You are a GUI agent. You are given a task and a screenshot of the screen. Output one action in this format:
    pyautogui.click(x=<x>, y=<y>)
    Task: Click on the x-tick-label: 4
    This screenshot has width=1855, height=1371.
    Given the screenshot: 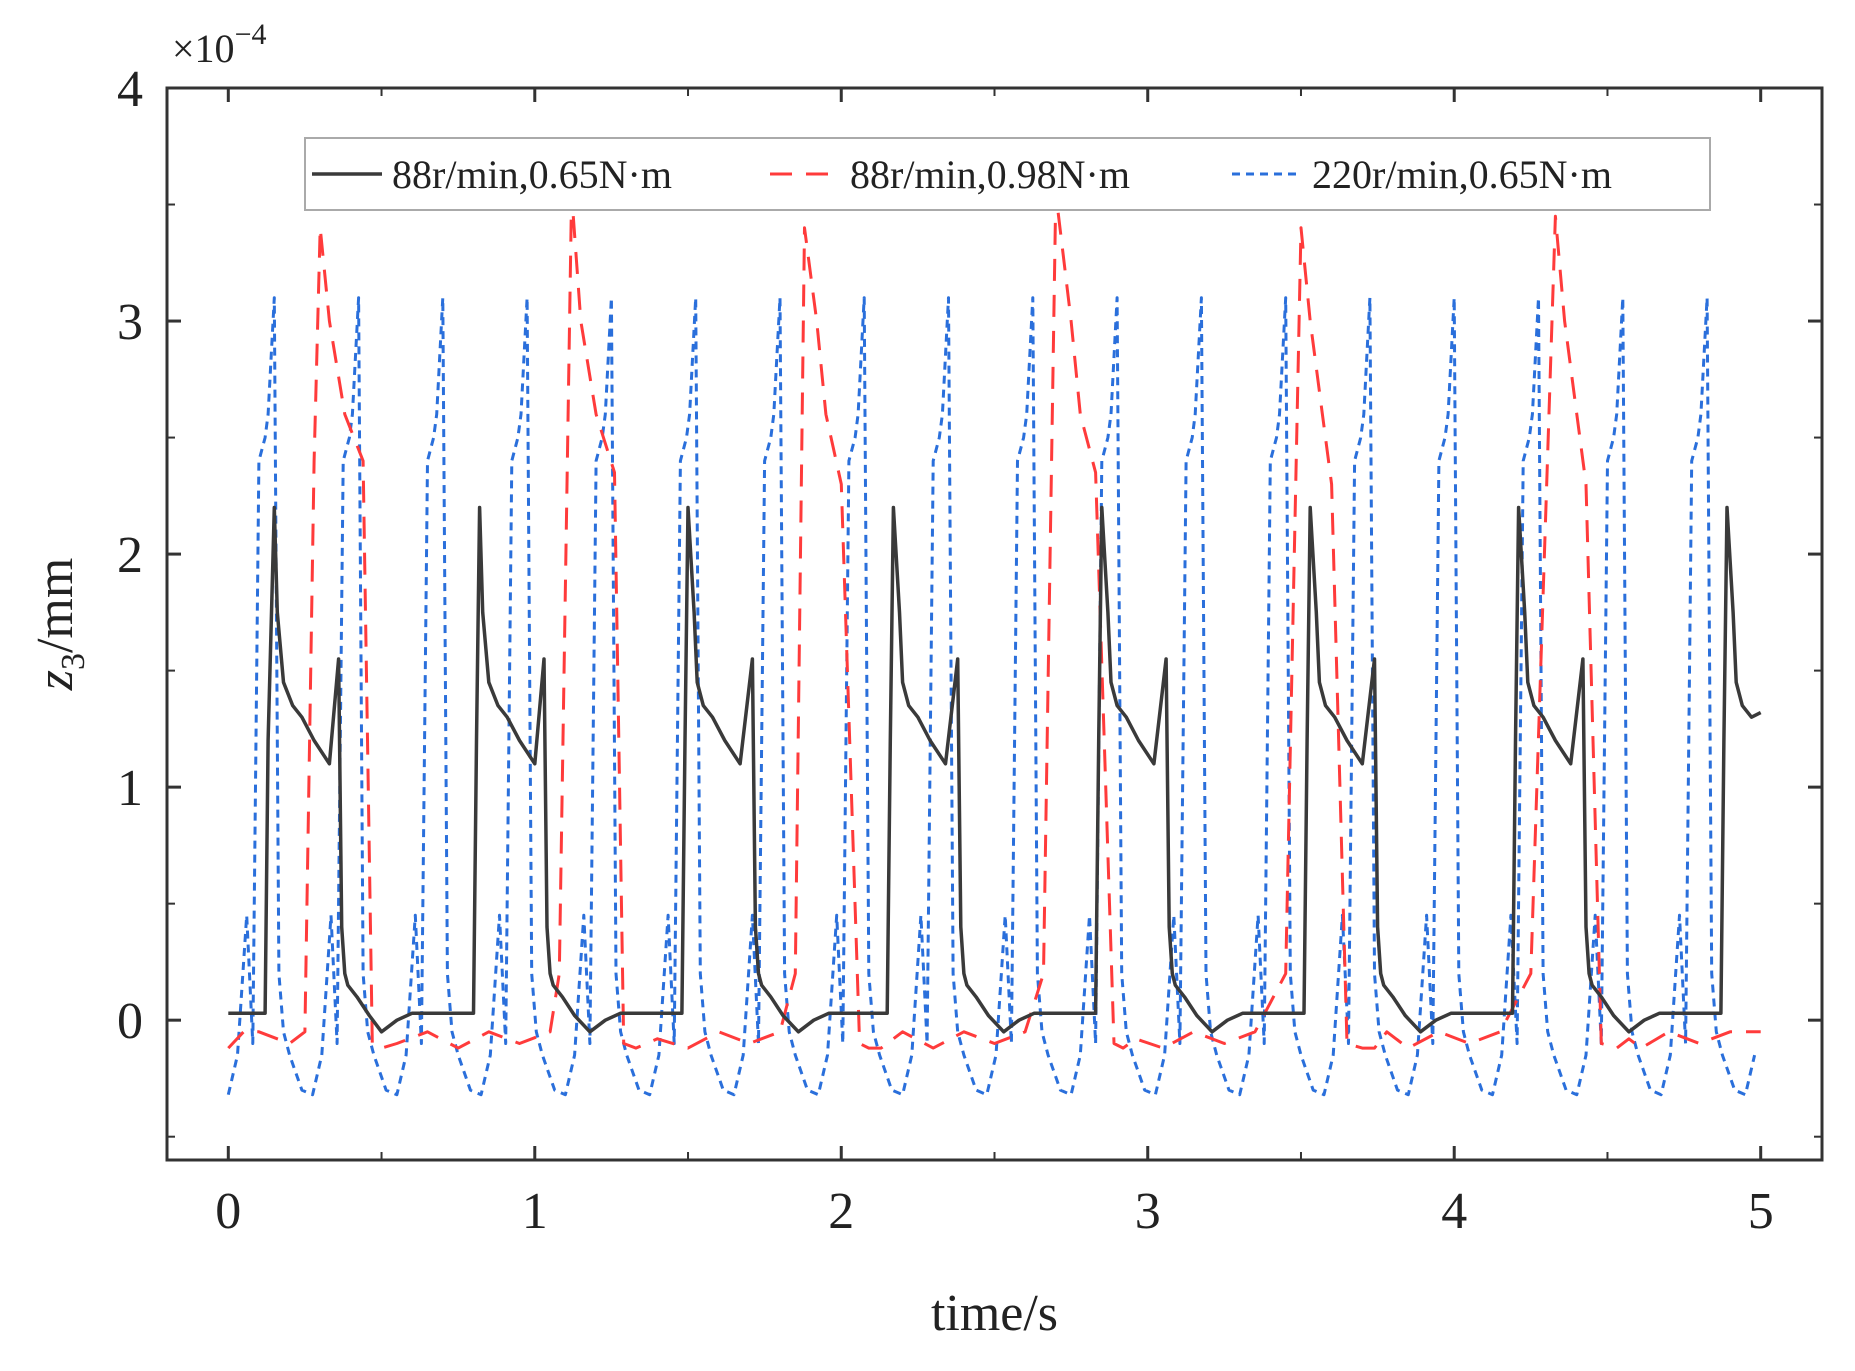 What is the action you would take?
    pyautogui.click(x=1454, y=1211)
    